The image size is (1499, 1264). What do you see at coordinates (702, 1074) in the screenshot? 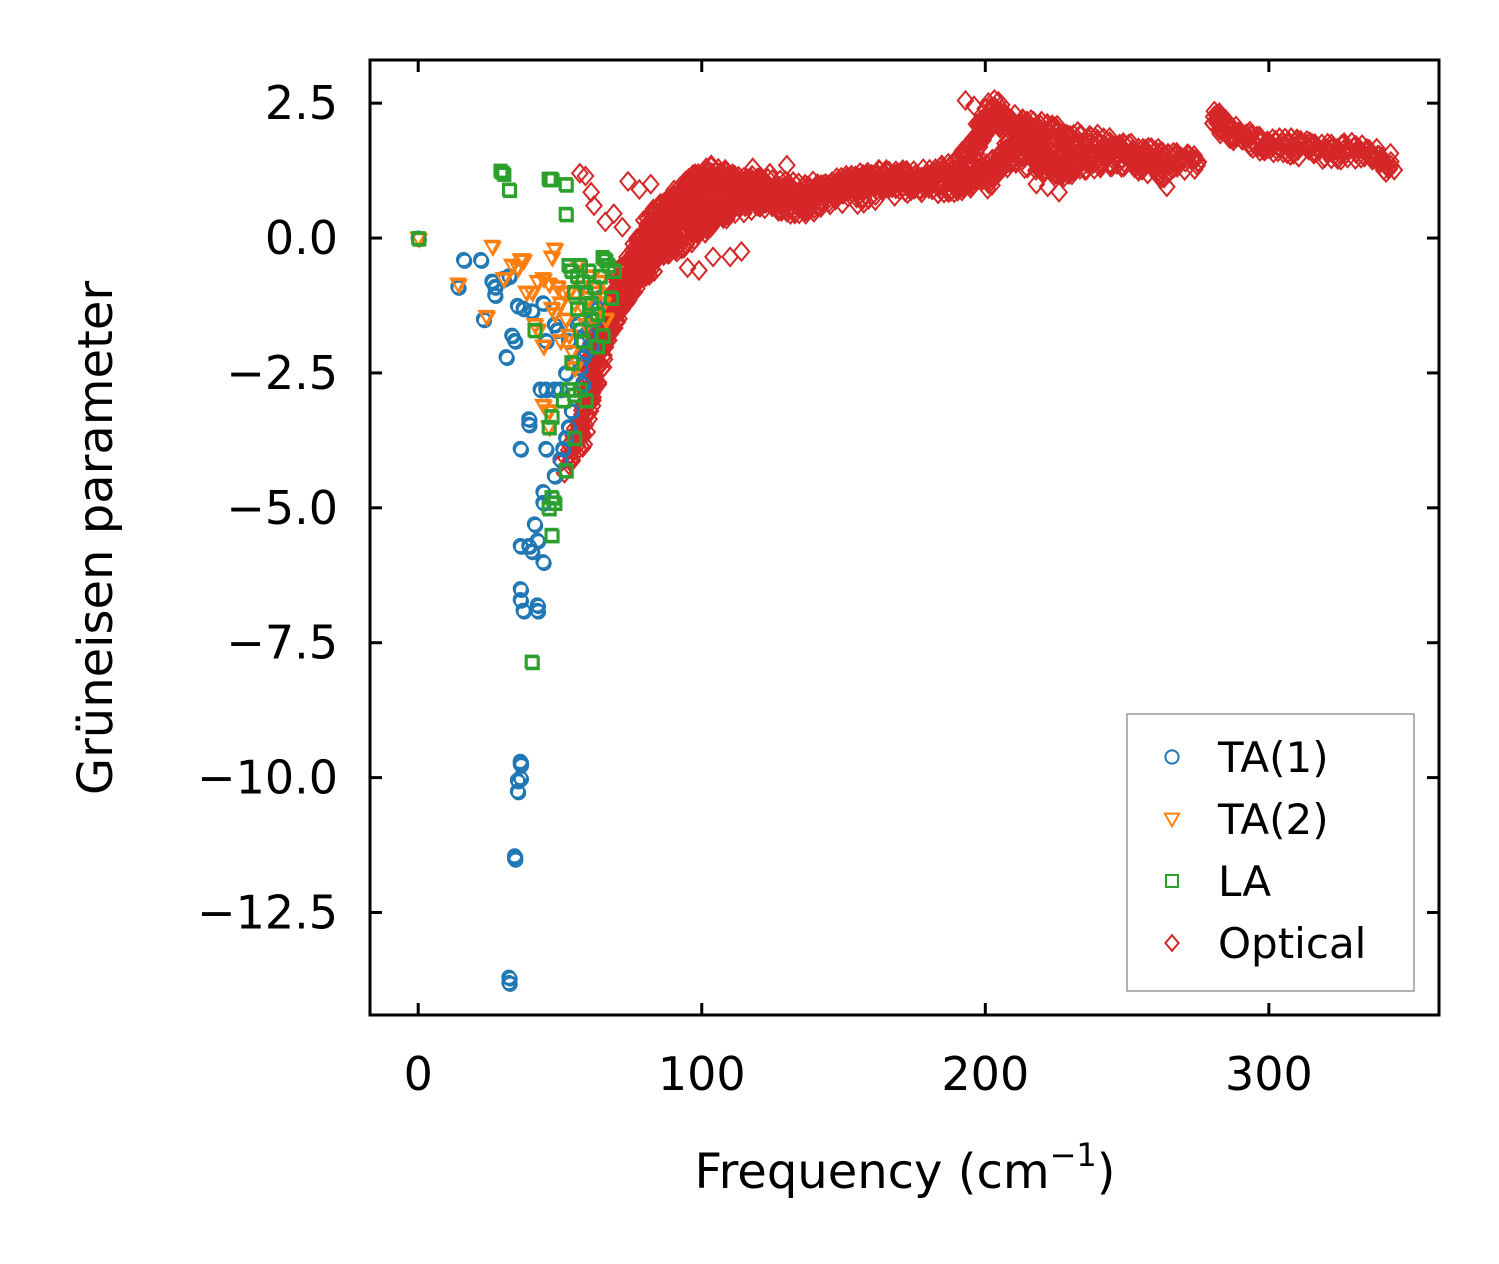
I see `x-tick-label: 100` at bounding box center [702, 1074].